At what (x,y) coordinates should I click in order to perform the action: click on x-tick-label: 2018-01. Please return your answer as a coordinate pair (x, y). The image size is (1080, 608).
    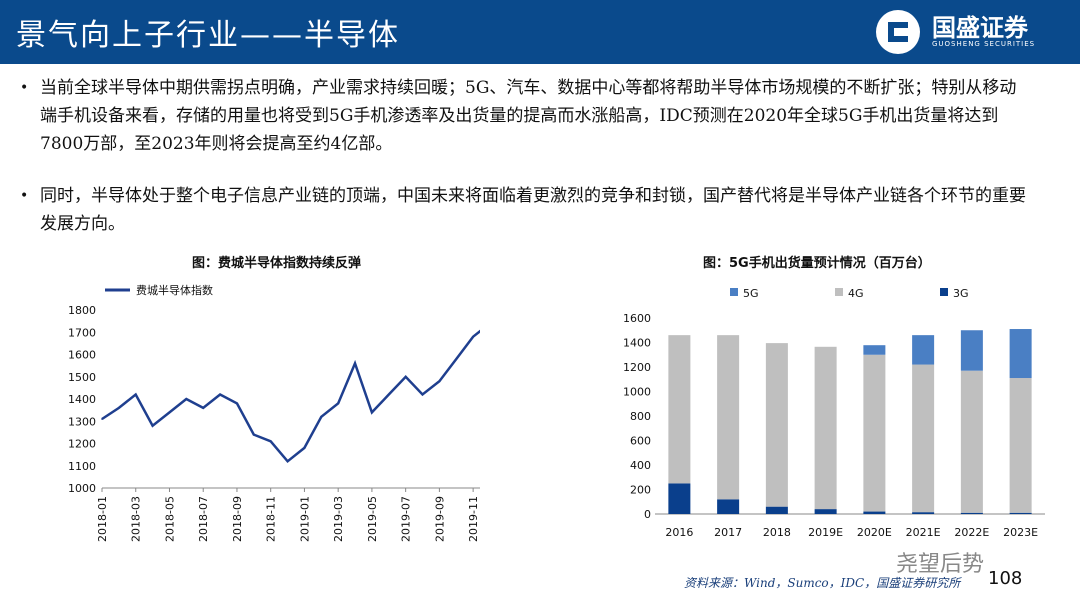
    Looking at the image, I should click on (102, 519).